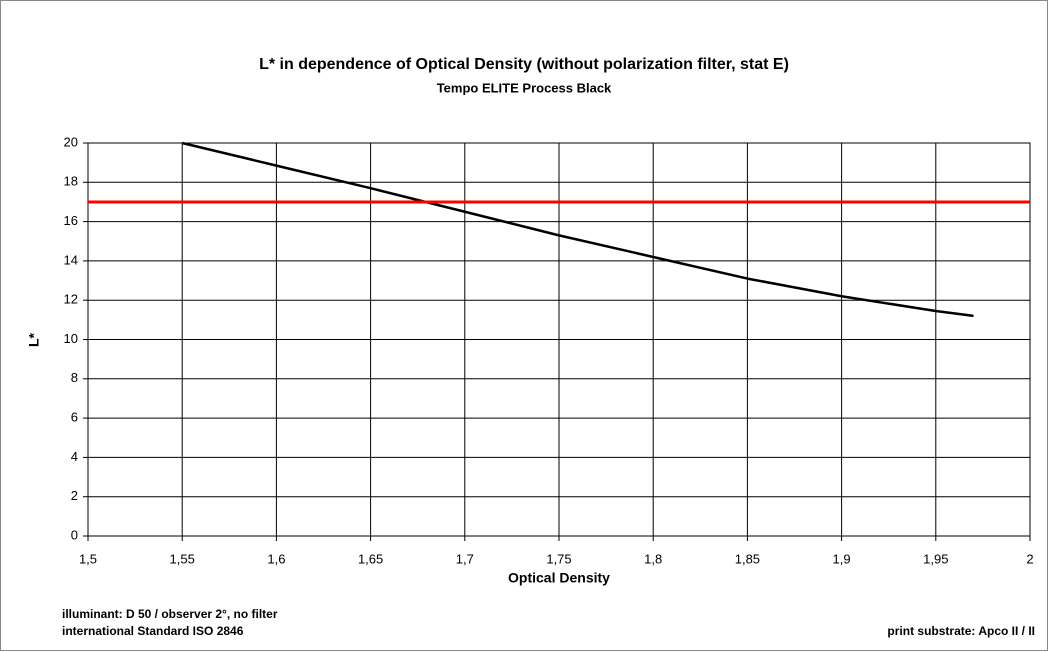 The image size is (1049, 652). Describe the element at coordinates (71, 338) in the screenshot. I see `y-tick-label: 10` at that location.